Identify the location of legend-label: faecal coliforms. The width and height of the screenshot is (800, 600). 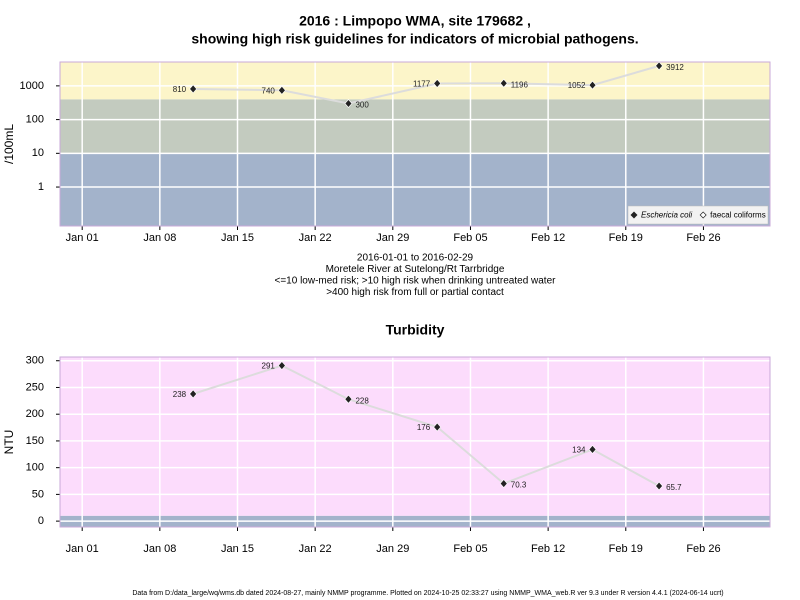
(738, 215).